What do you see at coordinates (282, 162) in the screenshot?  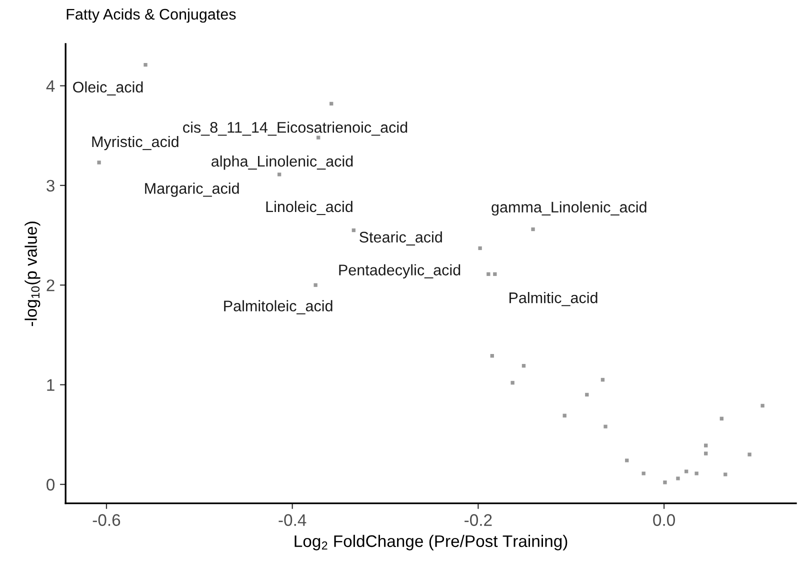 I see `annotation: alpha_Linolenic_acid` at bounding box center [282, 162].